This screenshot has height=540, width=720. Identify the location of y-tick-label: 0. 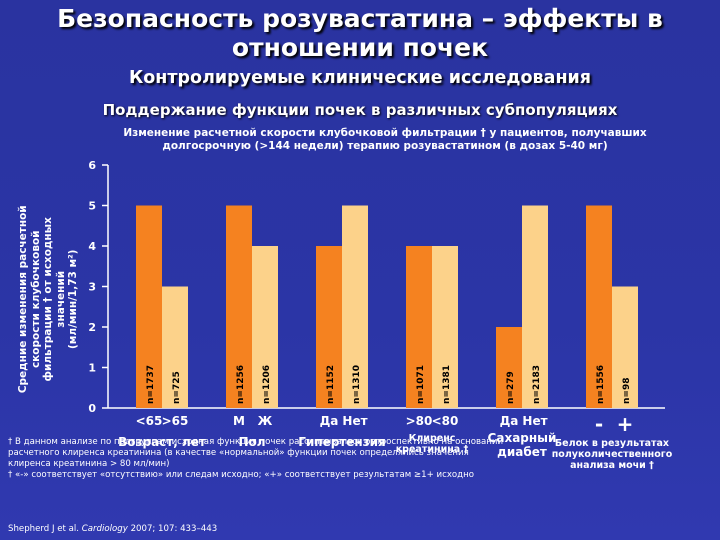
(92, 408).